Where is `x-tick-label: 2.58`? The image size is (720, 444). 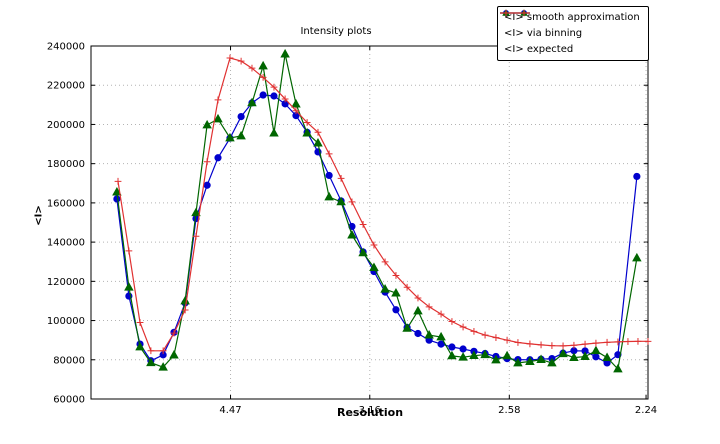 x-tick-label: 2.58 is located at coordinates (509, 410).